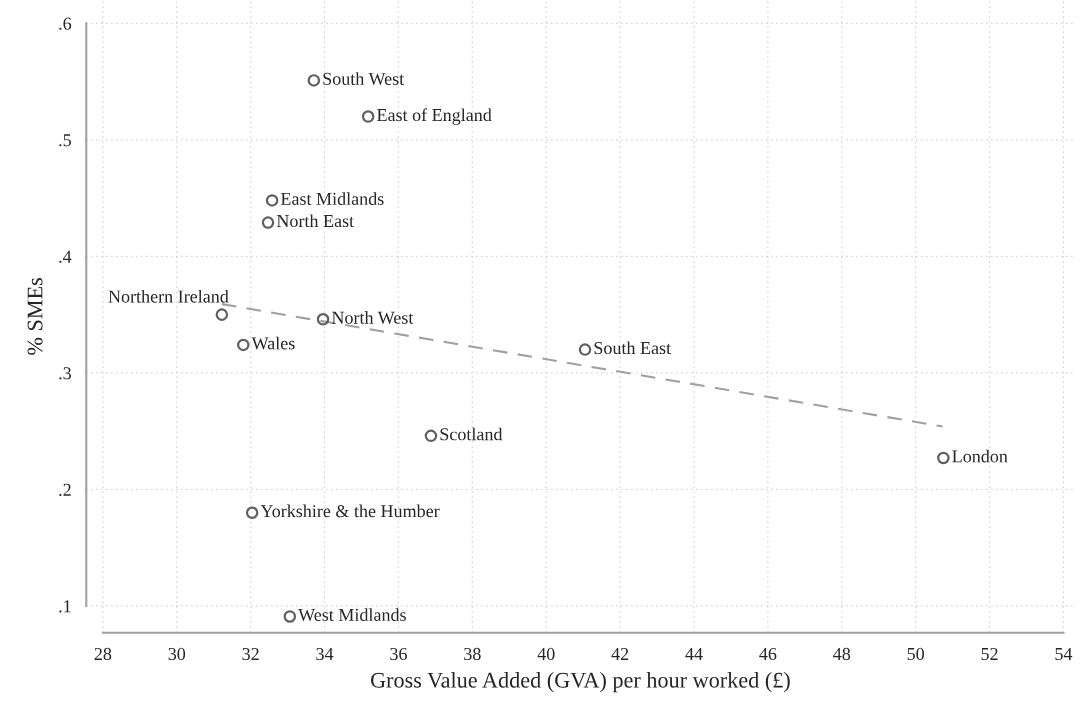 This screenshot has width=1092, height=707. Describe the element at coordinates (250, 654) in the screenshot. I see `x-tick-label: 32` at that location.